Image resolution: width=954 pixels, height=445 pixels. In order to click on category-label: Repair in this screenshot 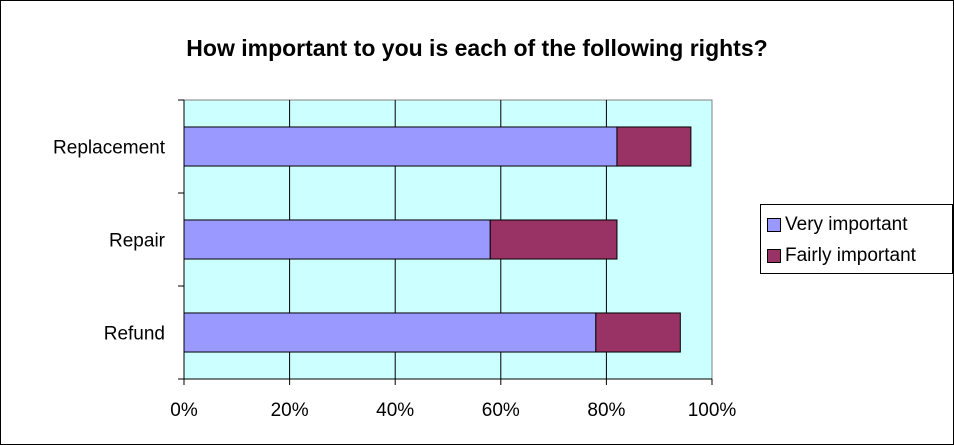, I will do `click(137, 241)`.